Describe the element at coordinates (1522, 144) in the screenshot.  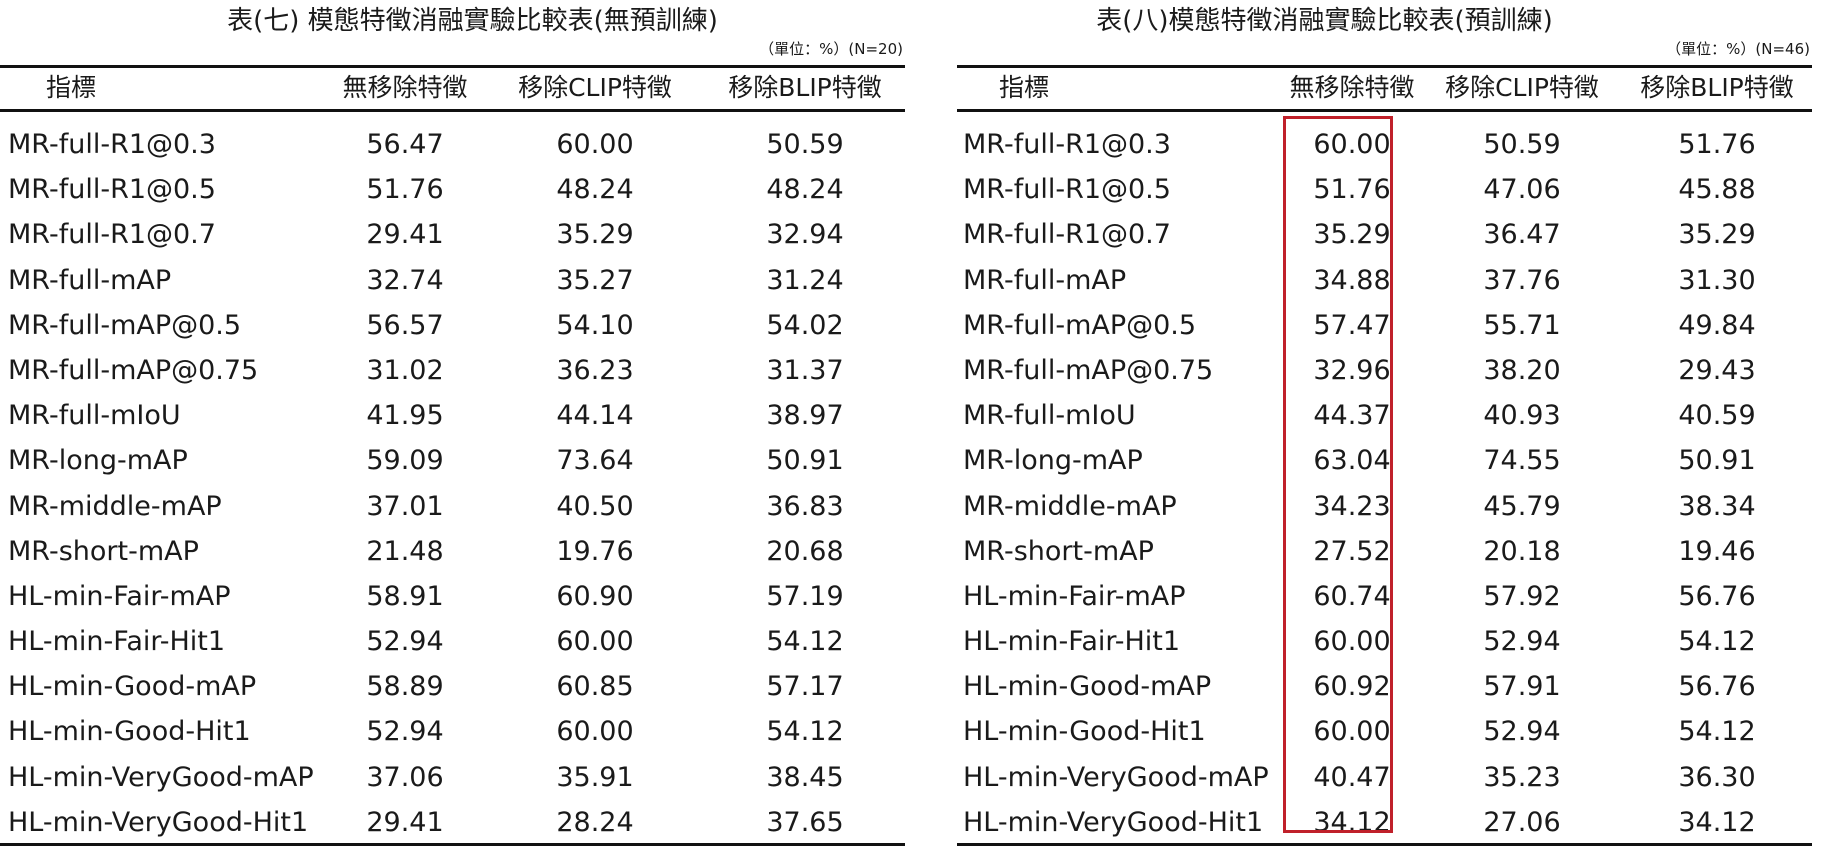
I see `remove-clip-cell: 50.59` at that location.